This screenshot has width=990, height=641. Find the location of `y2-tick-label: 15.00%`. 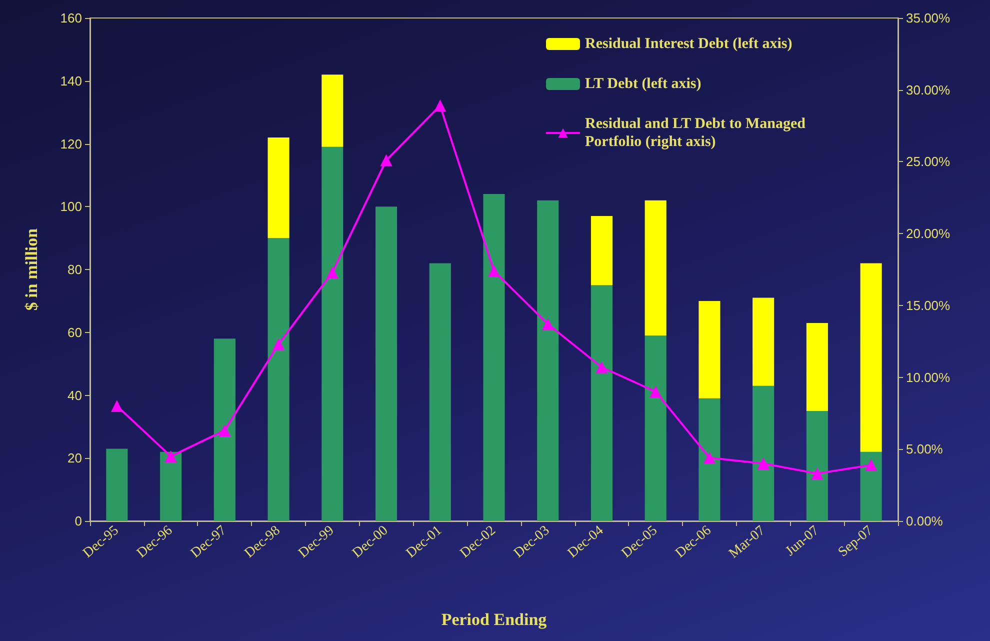

y2-tick-label: 15.00% is located at coordinates (928, 305).